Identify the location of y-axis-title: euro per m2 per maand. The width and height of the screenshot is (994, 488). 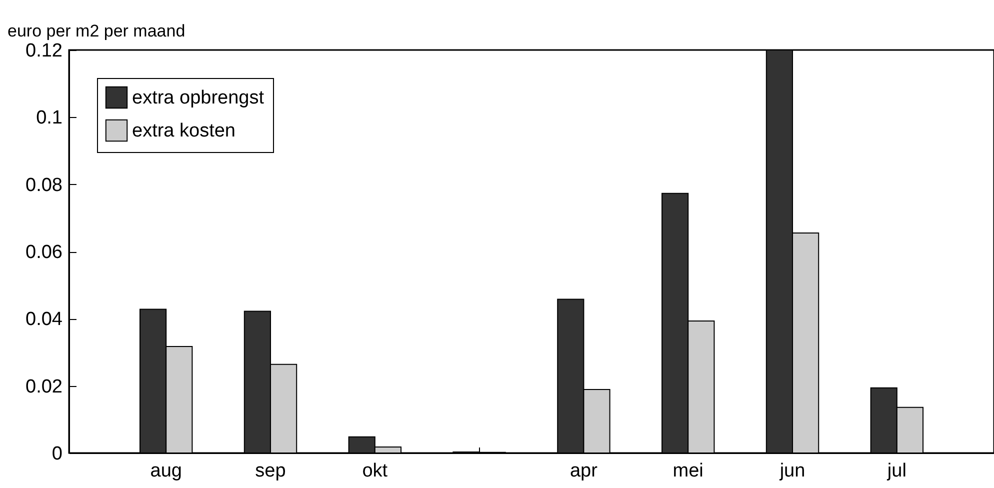
(97, 31).